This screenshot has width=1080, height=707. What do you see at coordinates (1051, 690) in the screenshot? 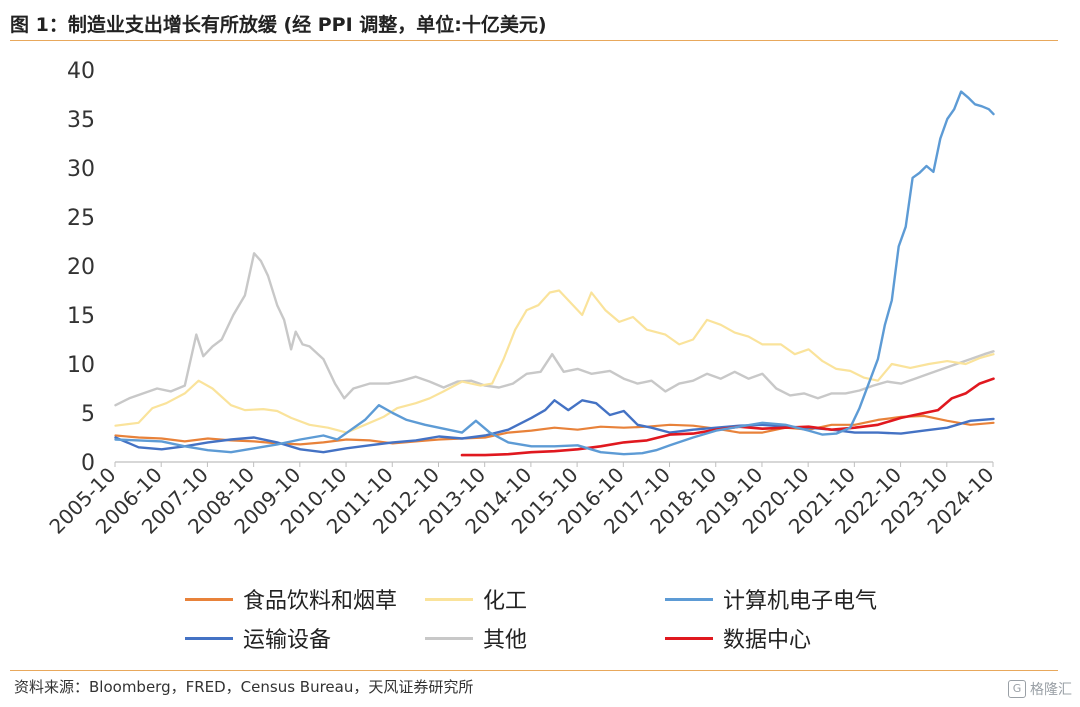
I see `watermark-text: 格隆汇` at bounding box center [1051, 690].